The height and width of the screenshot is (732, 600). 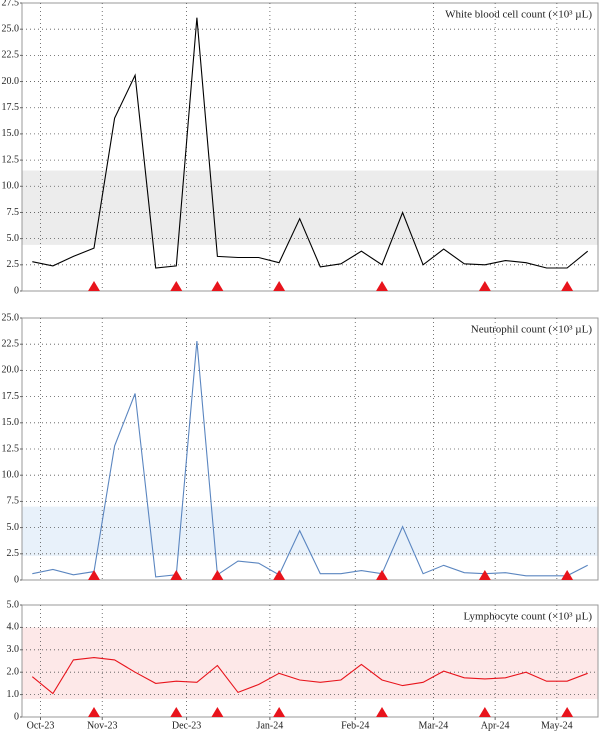 I want to click on x-tick-label: Oct-23, so click(x=41, y=725).